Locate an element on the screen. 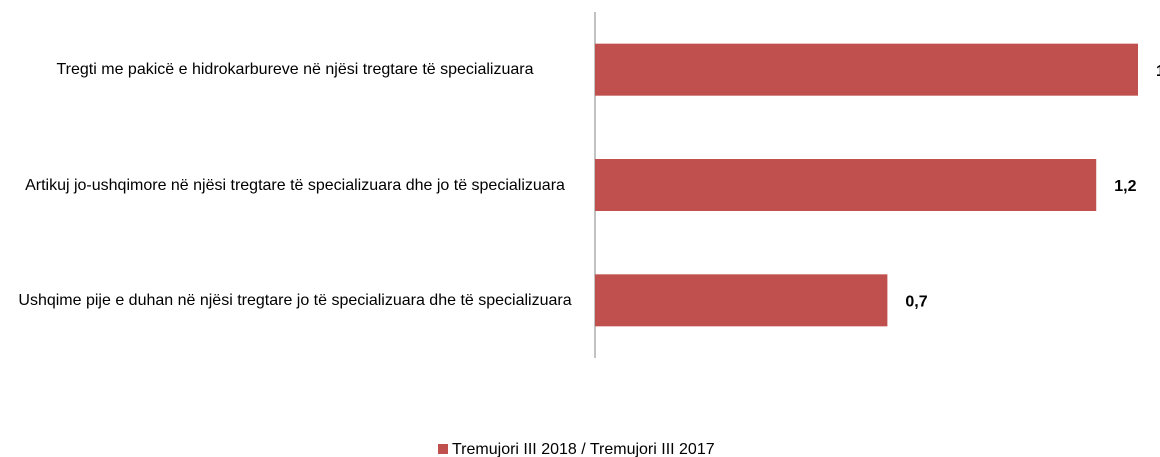 Image resolution: width=1160 pixels, height=457 pixels. value-label: 1,2 is located at coordinates (1125, 186).